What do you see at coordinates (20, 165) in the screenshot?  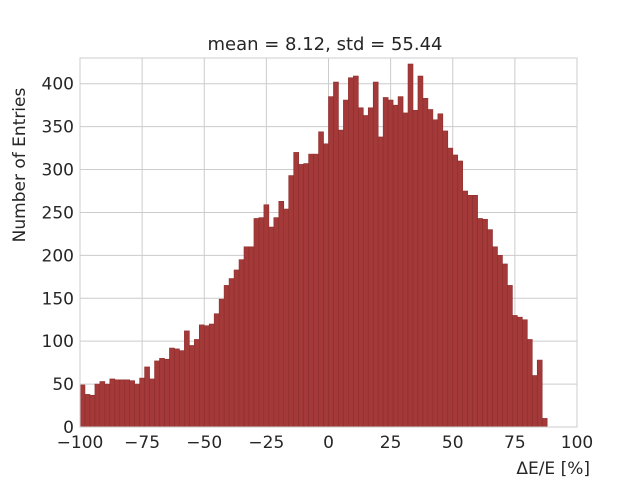 I see `y-axis-label: Number of Entries` at bounding box center [20, 165].